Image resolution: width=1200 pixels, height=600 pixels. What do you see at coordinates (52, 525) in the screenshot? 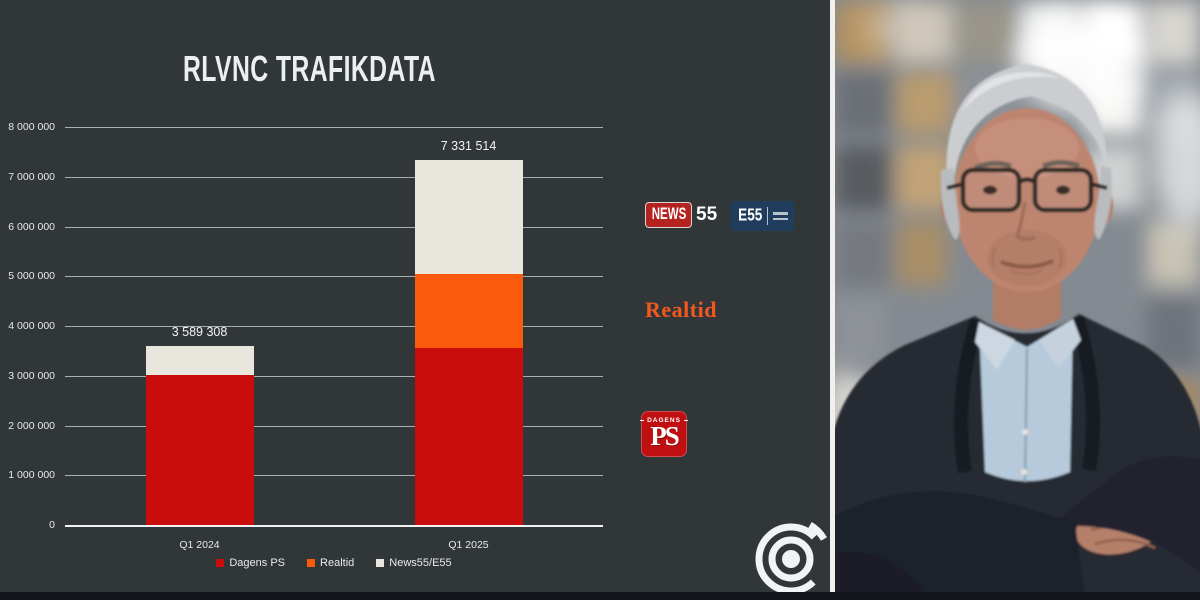
I see `y-tick-label: 0` at bounding box center [52, 525].